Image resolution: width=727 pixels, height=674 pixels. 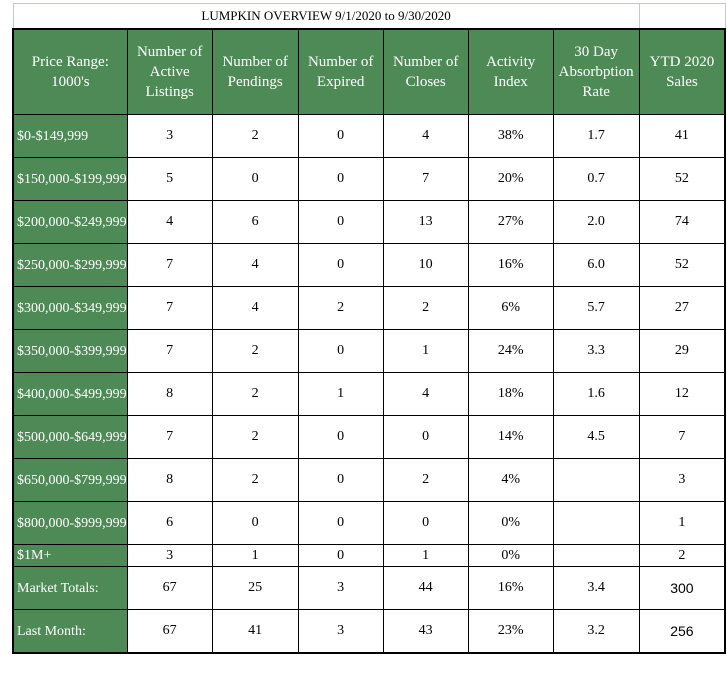 What do you see at coordinates (425, 222) in the screenshot?
I see `closes-cell: 13` at bounding box center [425, 222].